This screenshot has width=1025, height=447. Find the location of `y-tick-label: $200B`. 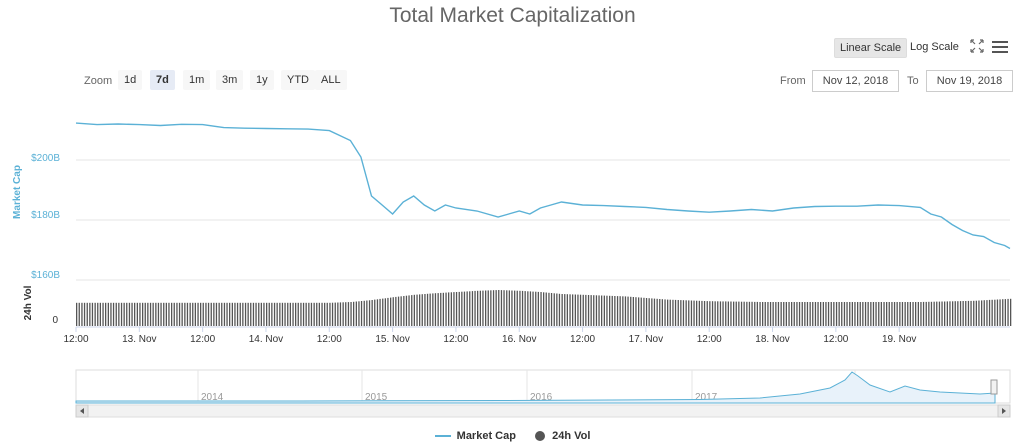

y-tick-label: $200B is located at coordinates (45, 158).